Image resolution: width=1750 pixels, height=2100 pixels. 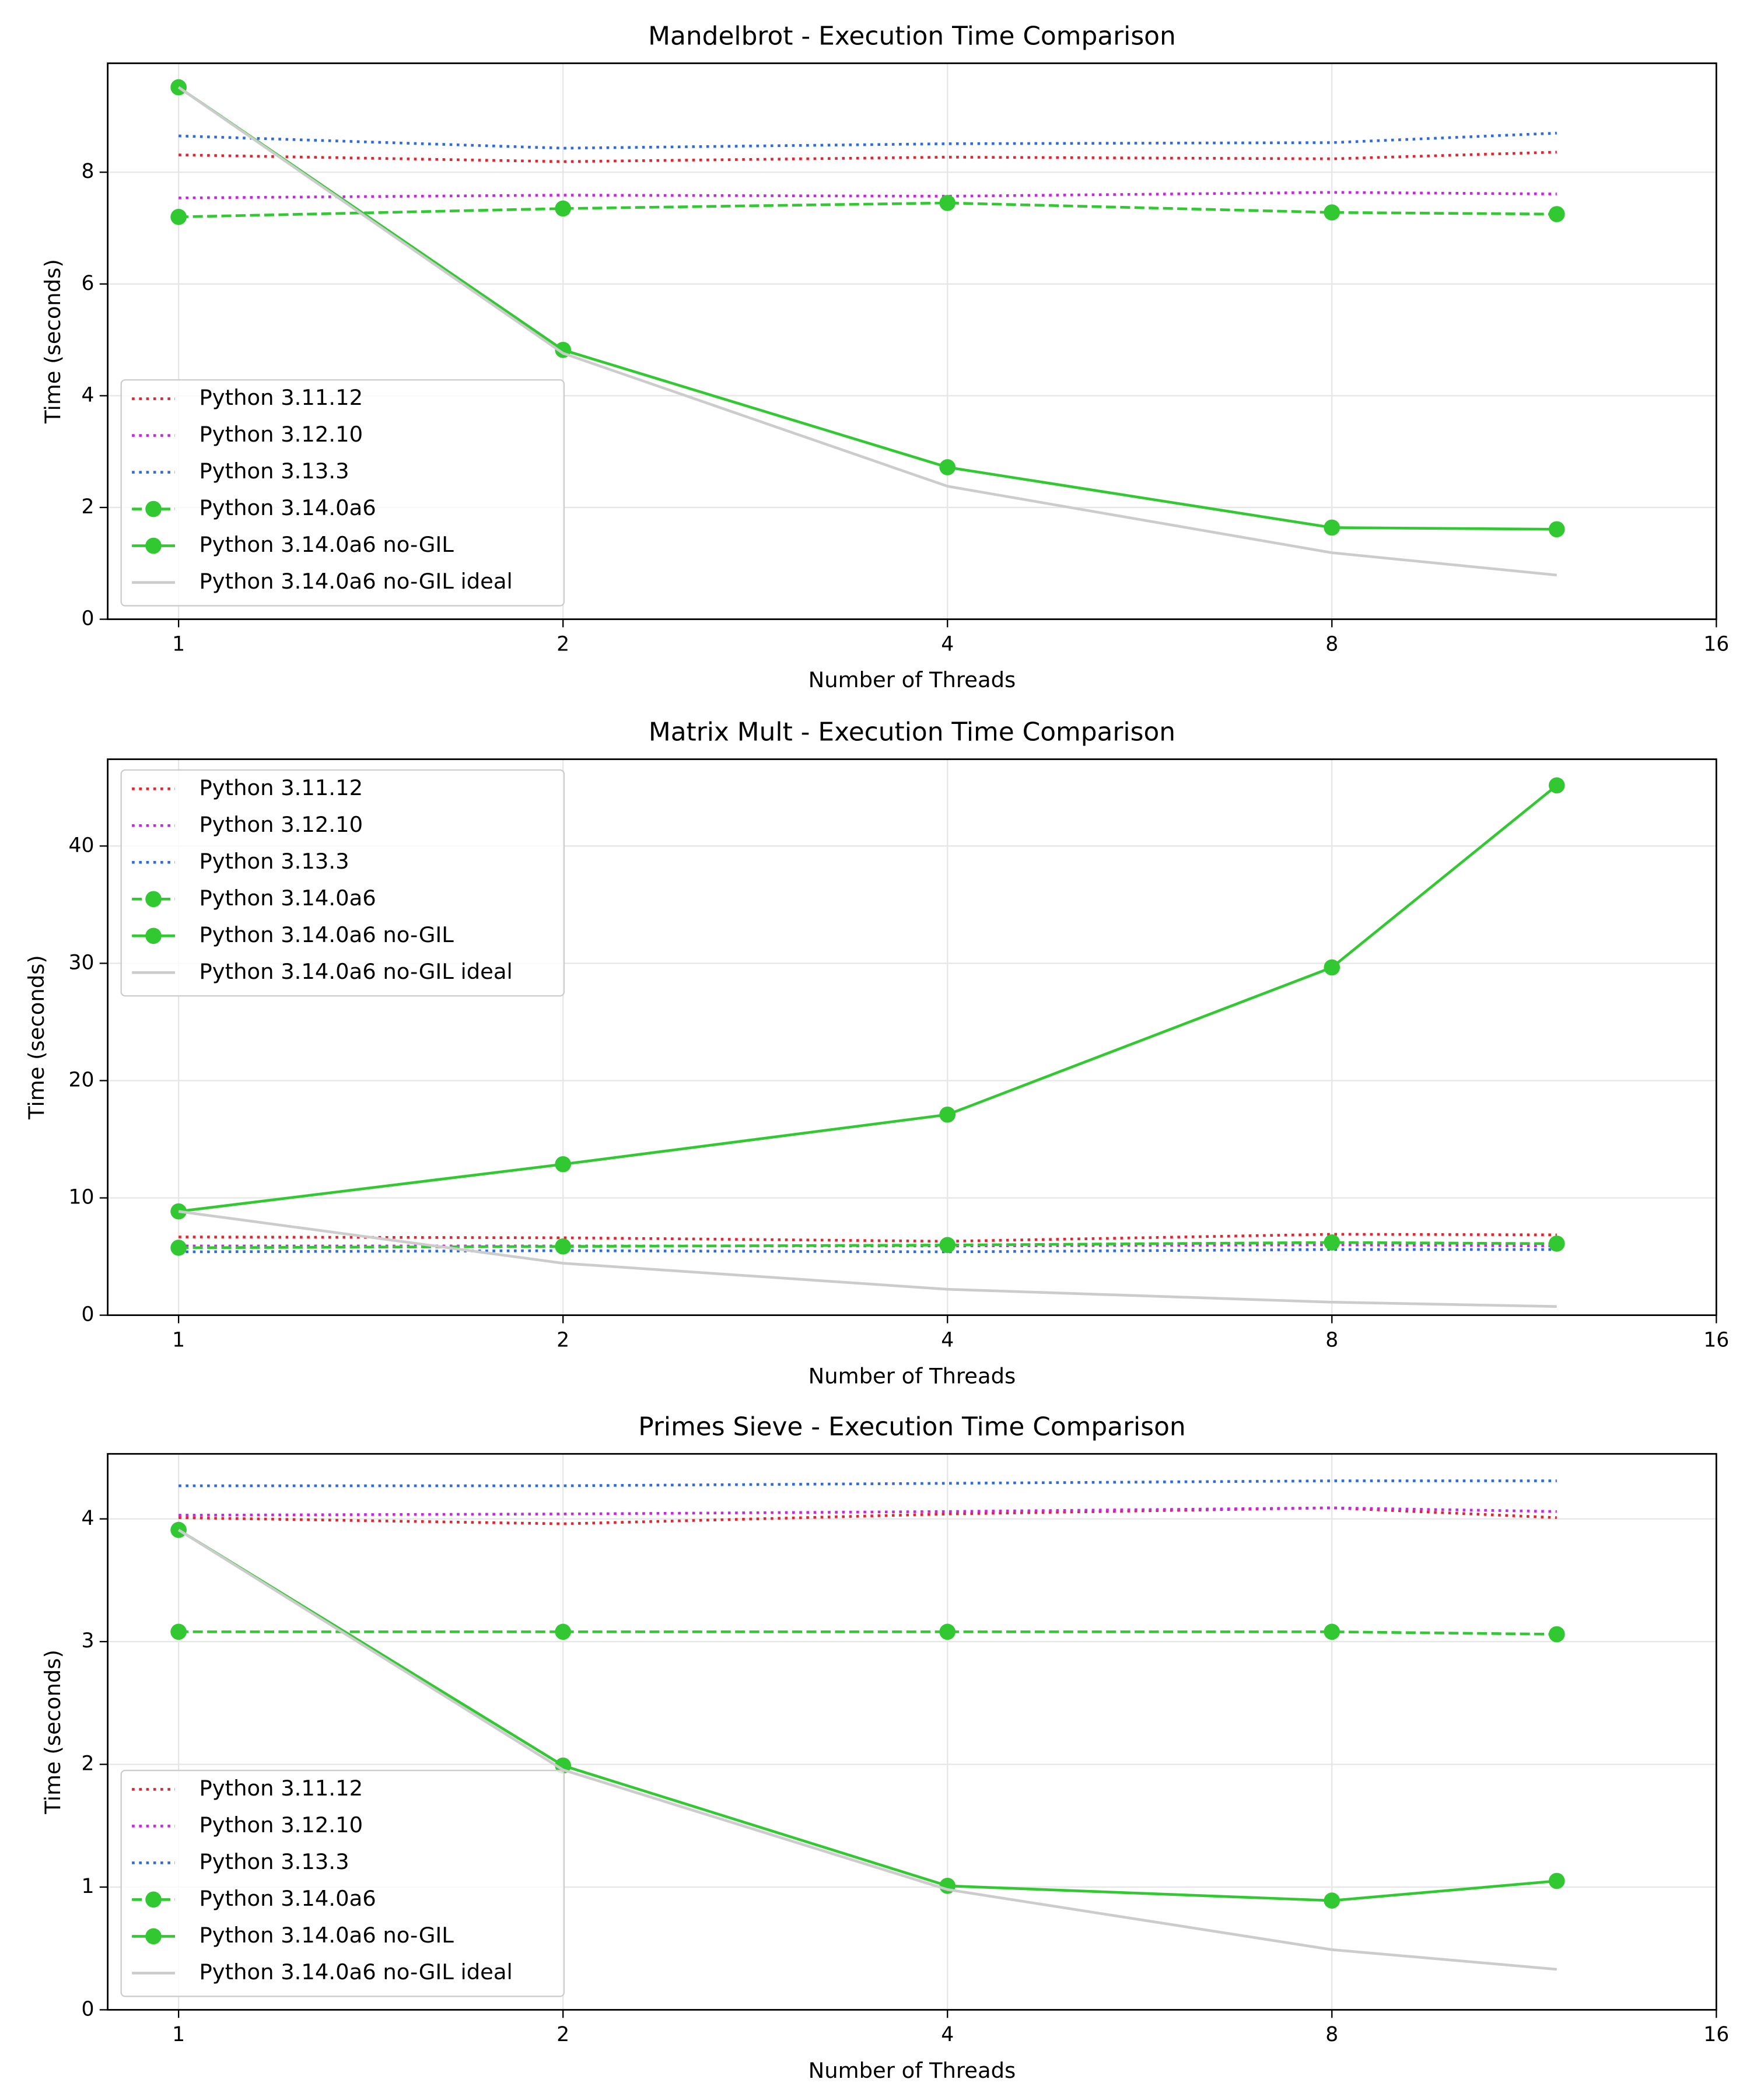 I want to click on y-tick-label: 20, so click(x=81, y=1079).